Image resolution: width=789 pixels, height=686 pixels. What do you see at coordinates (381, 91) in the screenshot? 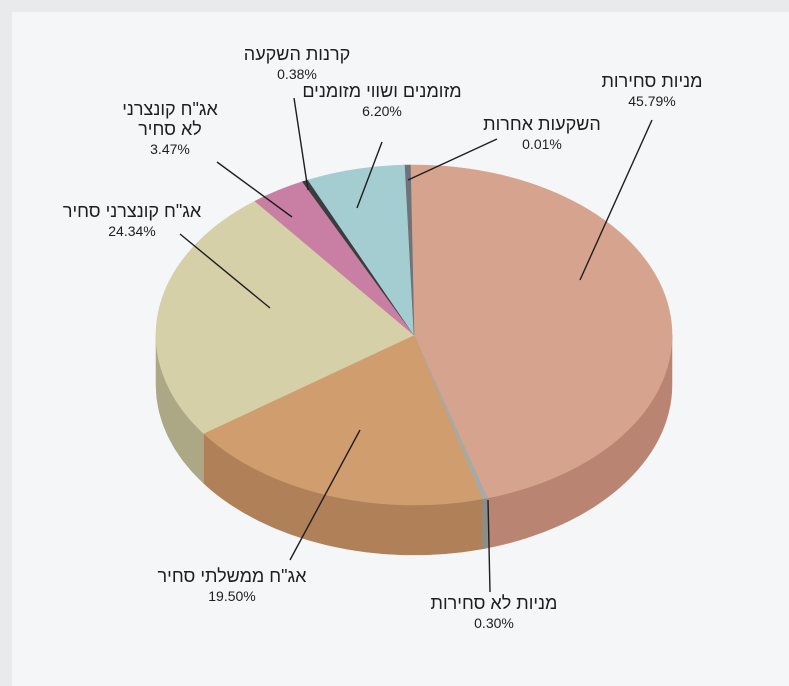
I see `slice-label-6: מזומנים ושווי מזומנים` at bounding box center [381, 91].